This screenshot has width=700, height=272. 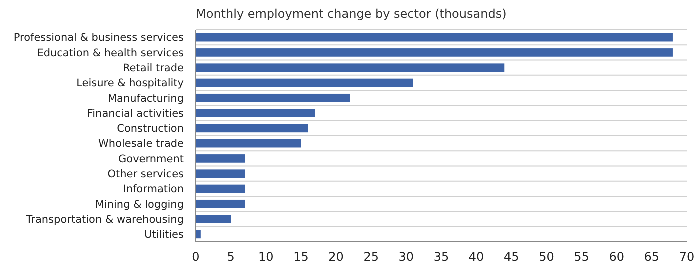 What do you see at coordinates (99, 38) in the screenshot?
I see `y-tick-label: Professional & business services` at bounding box center [99, 38].